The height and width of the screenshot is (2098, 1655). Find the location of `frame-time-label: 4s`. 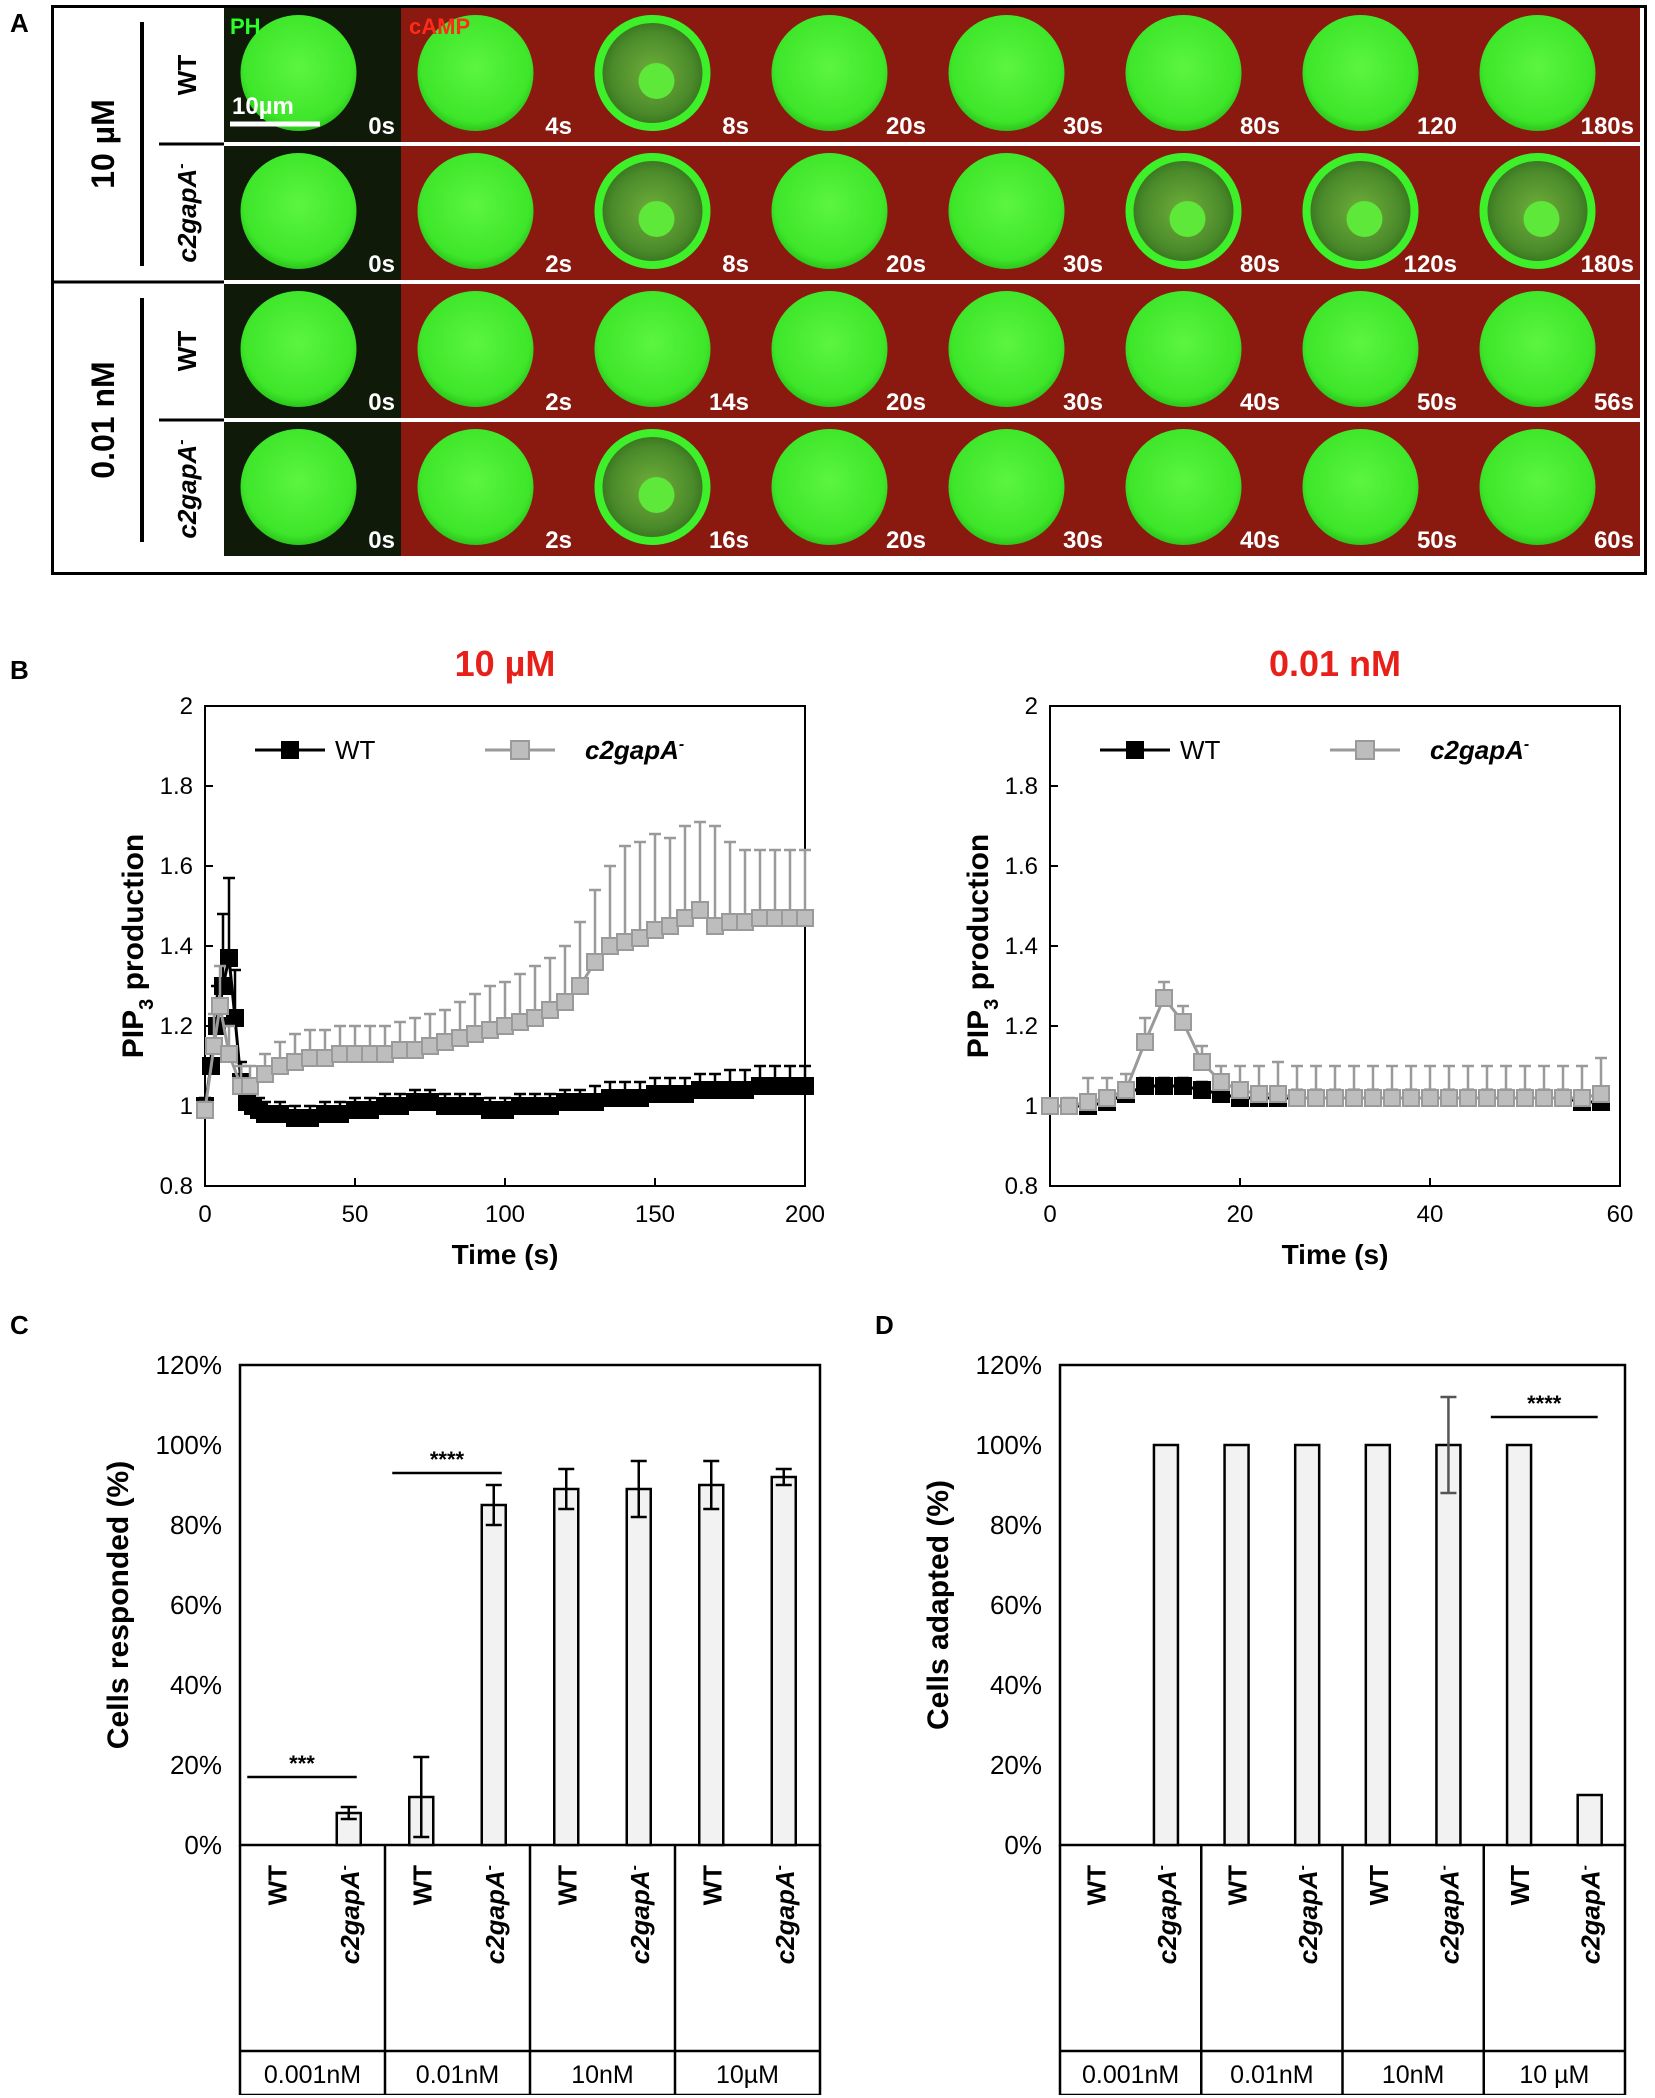

frame-time-label: 4s is located at coordinates (558, 126).